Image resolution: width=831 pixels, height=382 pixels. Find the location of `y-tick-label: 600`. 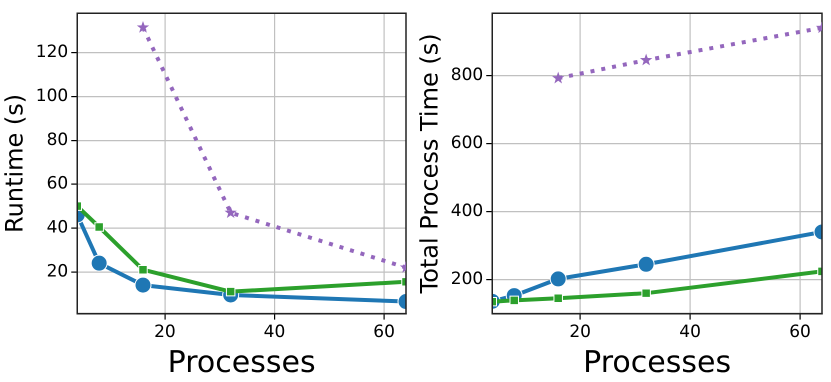

y-tick-label: 600 is located at coordinates (467, 142).